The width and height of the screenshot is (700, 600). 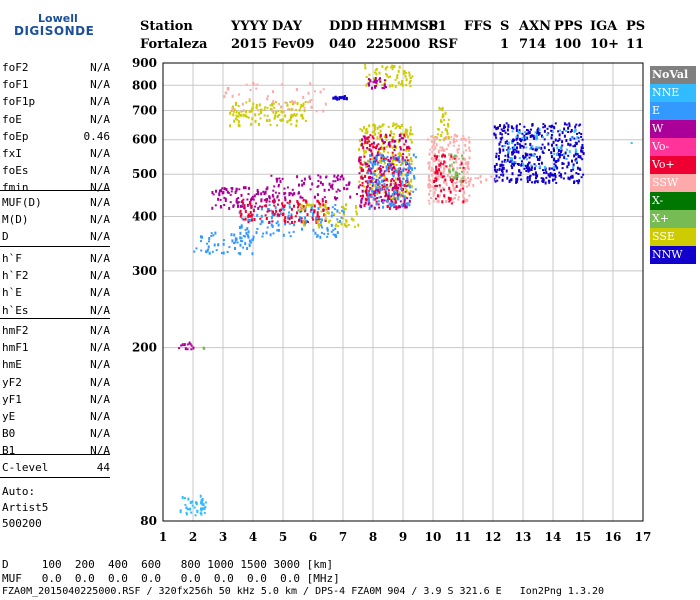 I want to click on y-tick-label: 500, so click(x=144, y=174).